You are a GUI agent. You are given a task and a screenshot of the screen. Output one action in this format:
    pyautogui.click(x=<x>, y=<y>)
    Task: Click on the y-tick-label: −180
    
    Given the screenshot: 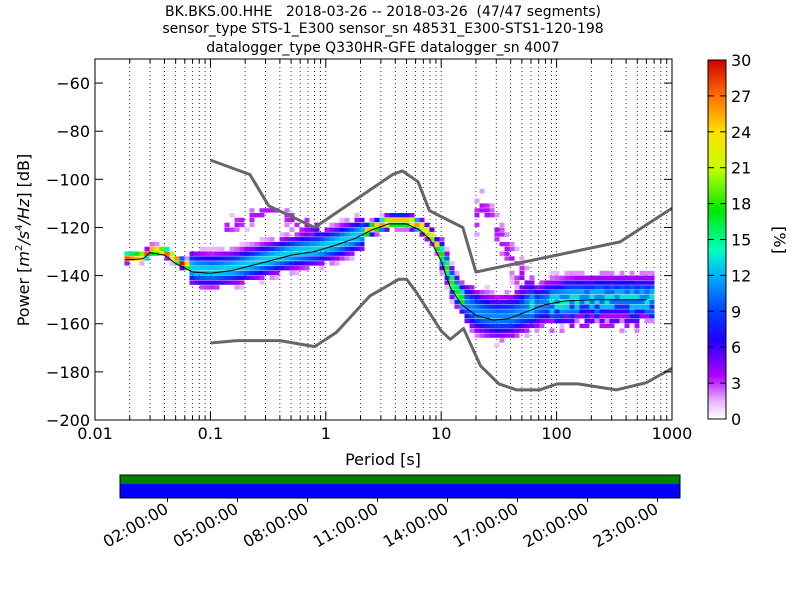 What is the action you would take?
    pyautogui.click(x=68, y=372)
    